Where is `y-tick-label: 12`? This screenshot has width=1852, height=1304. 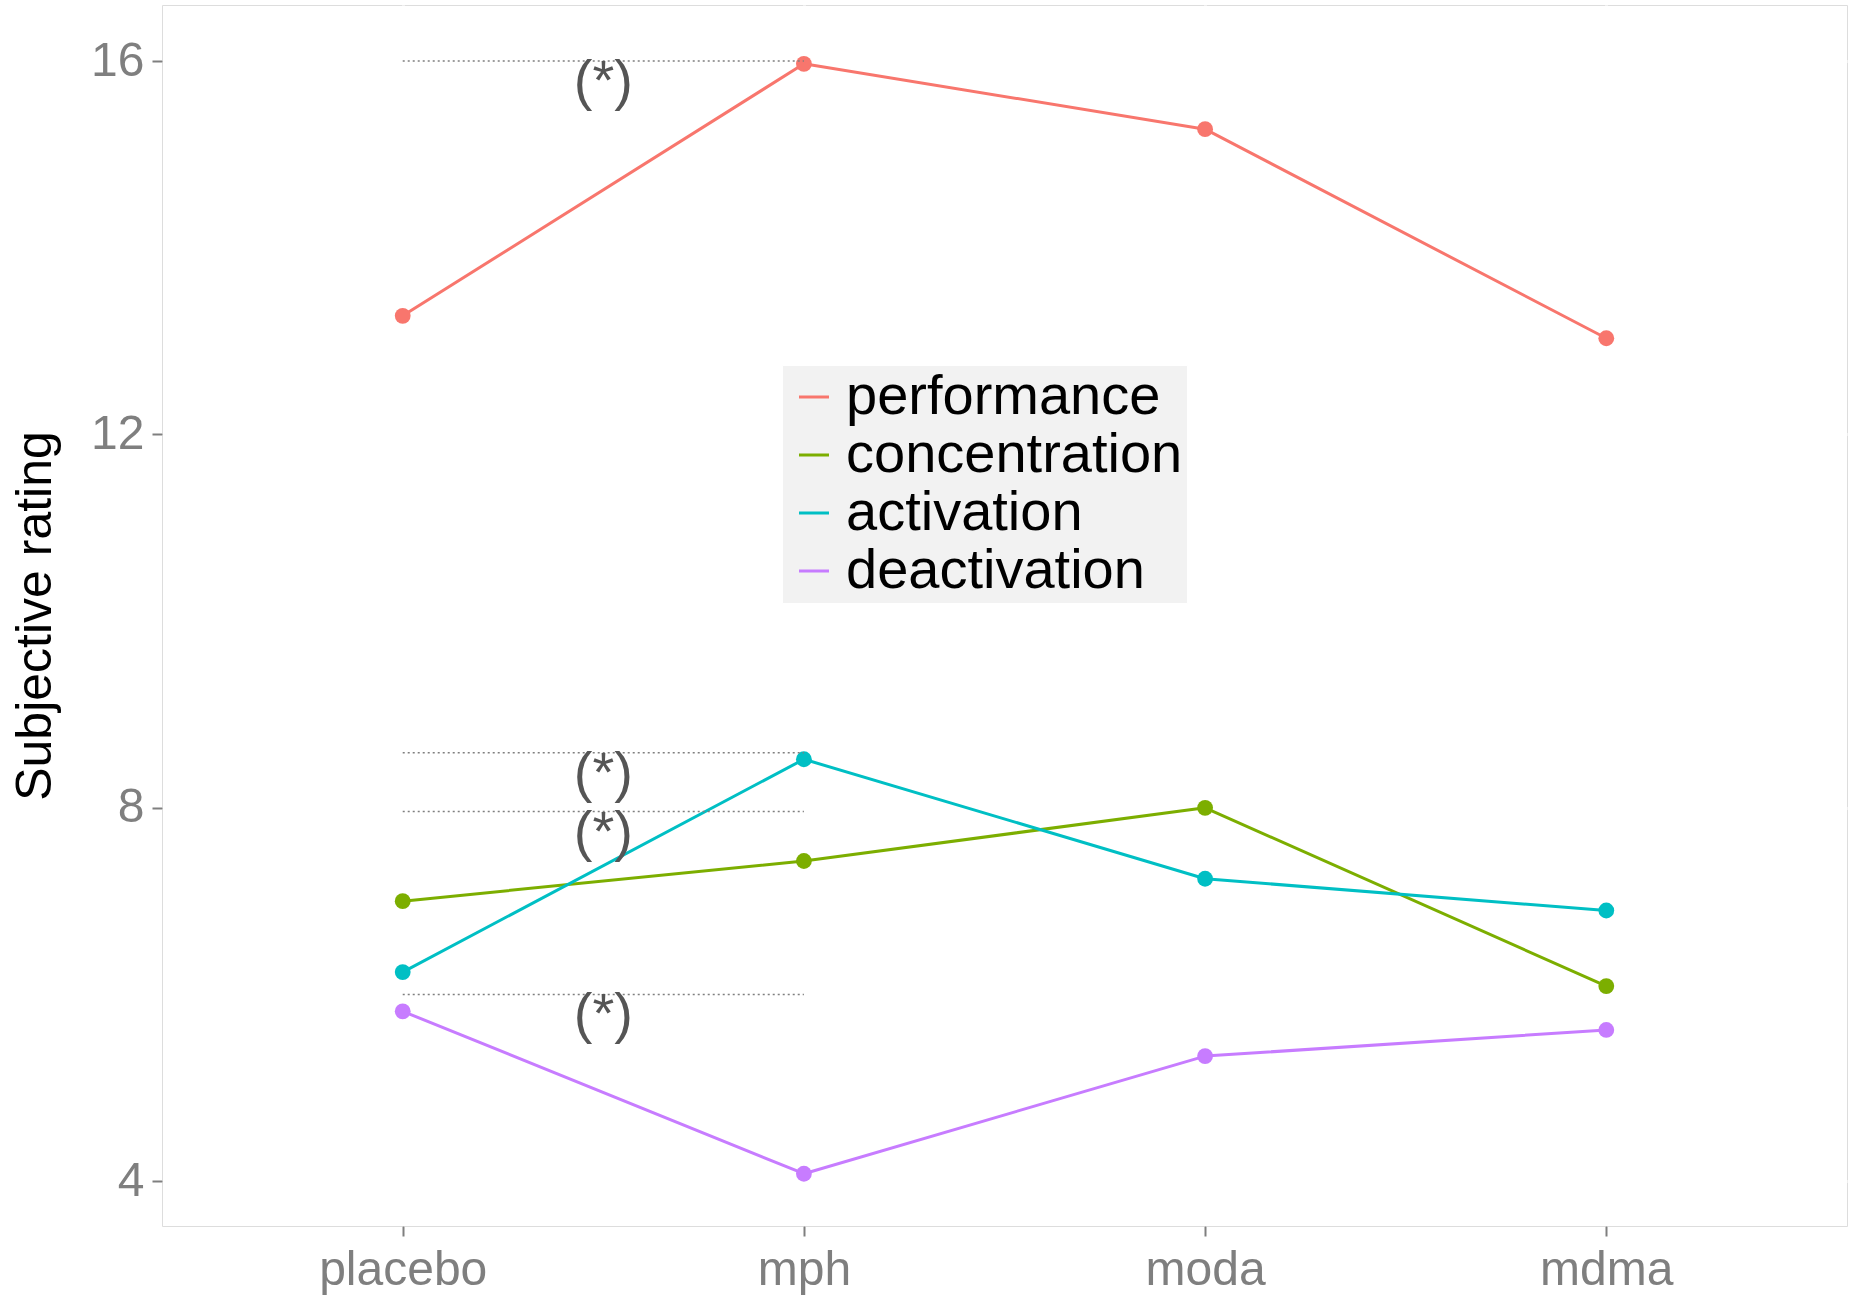 y-tick-label: 12 is located at coordinates (118, 432).